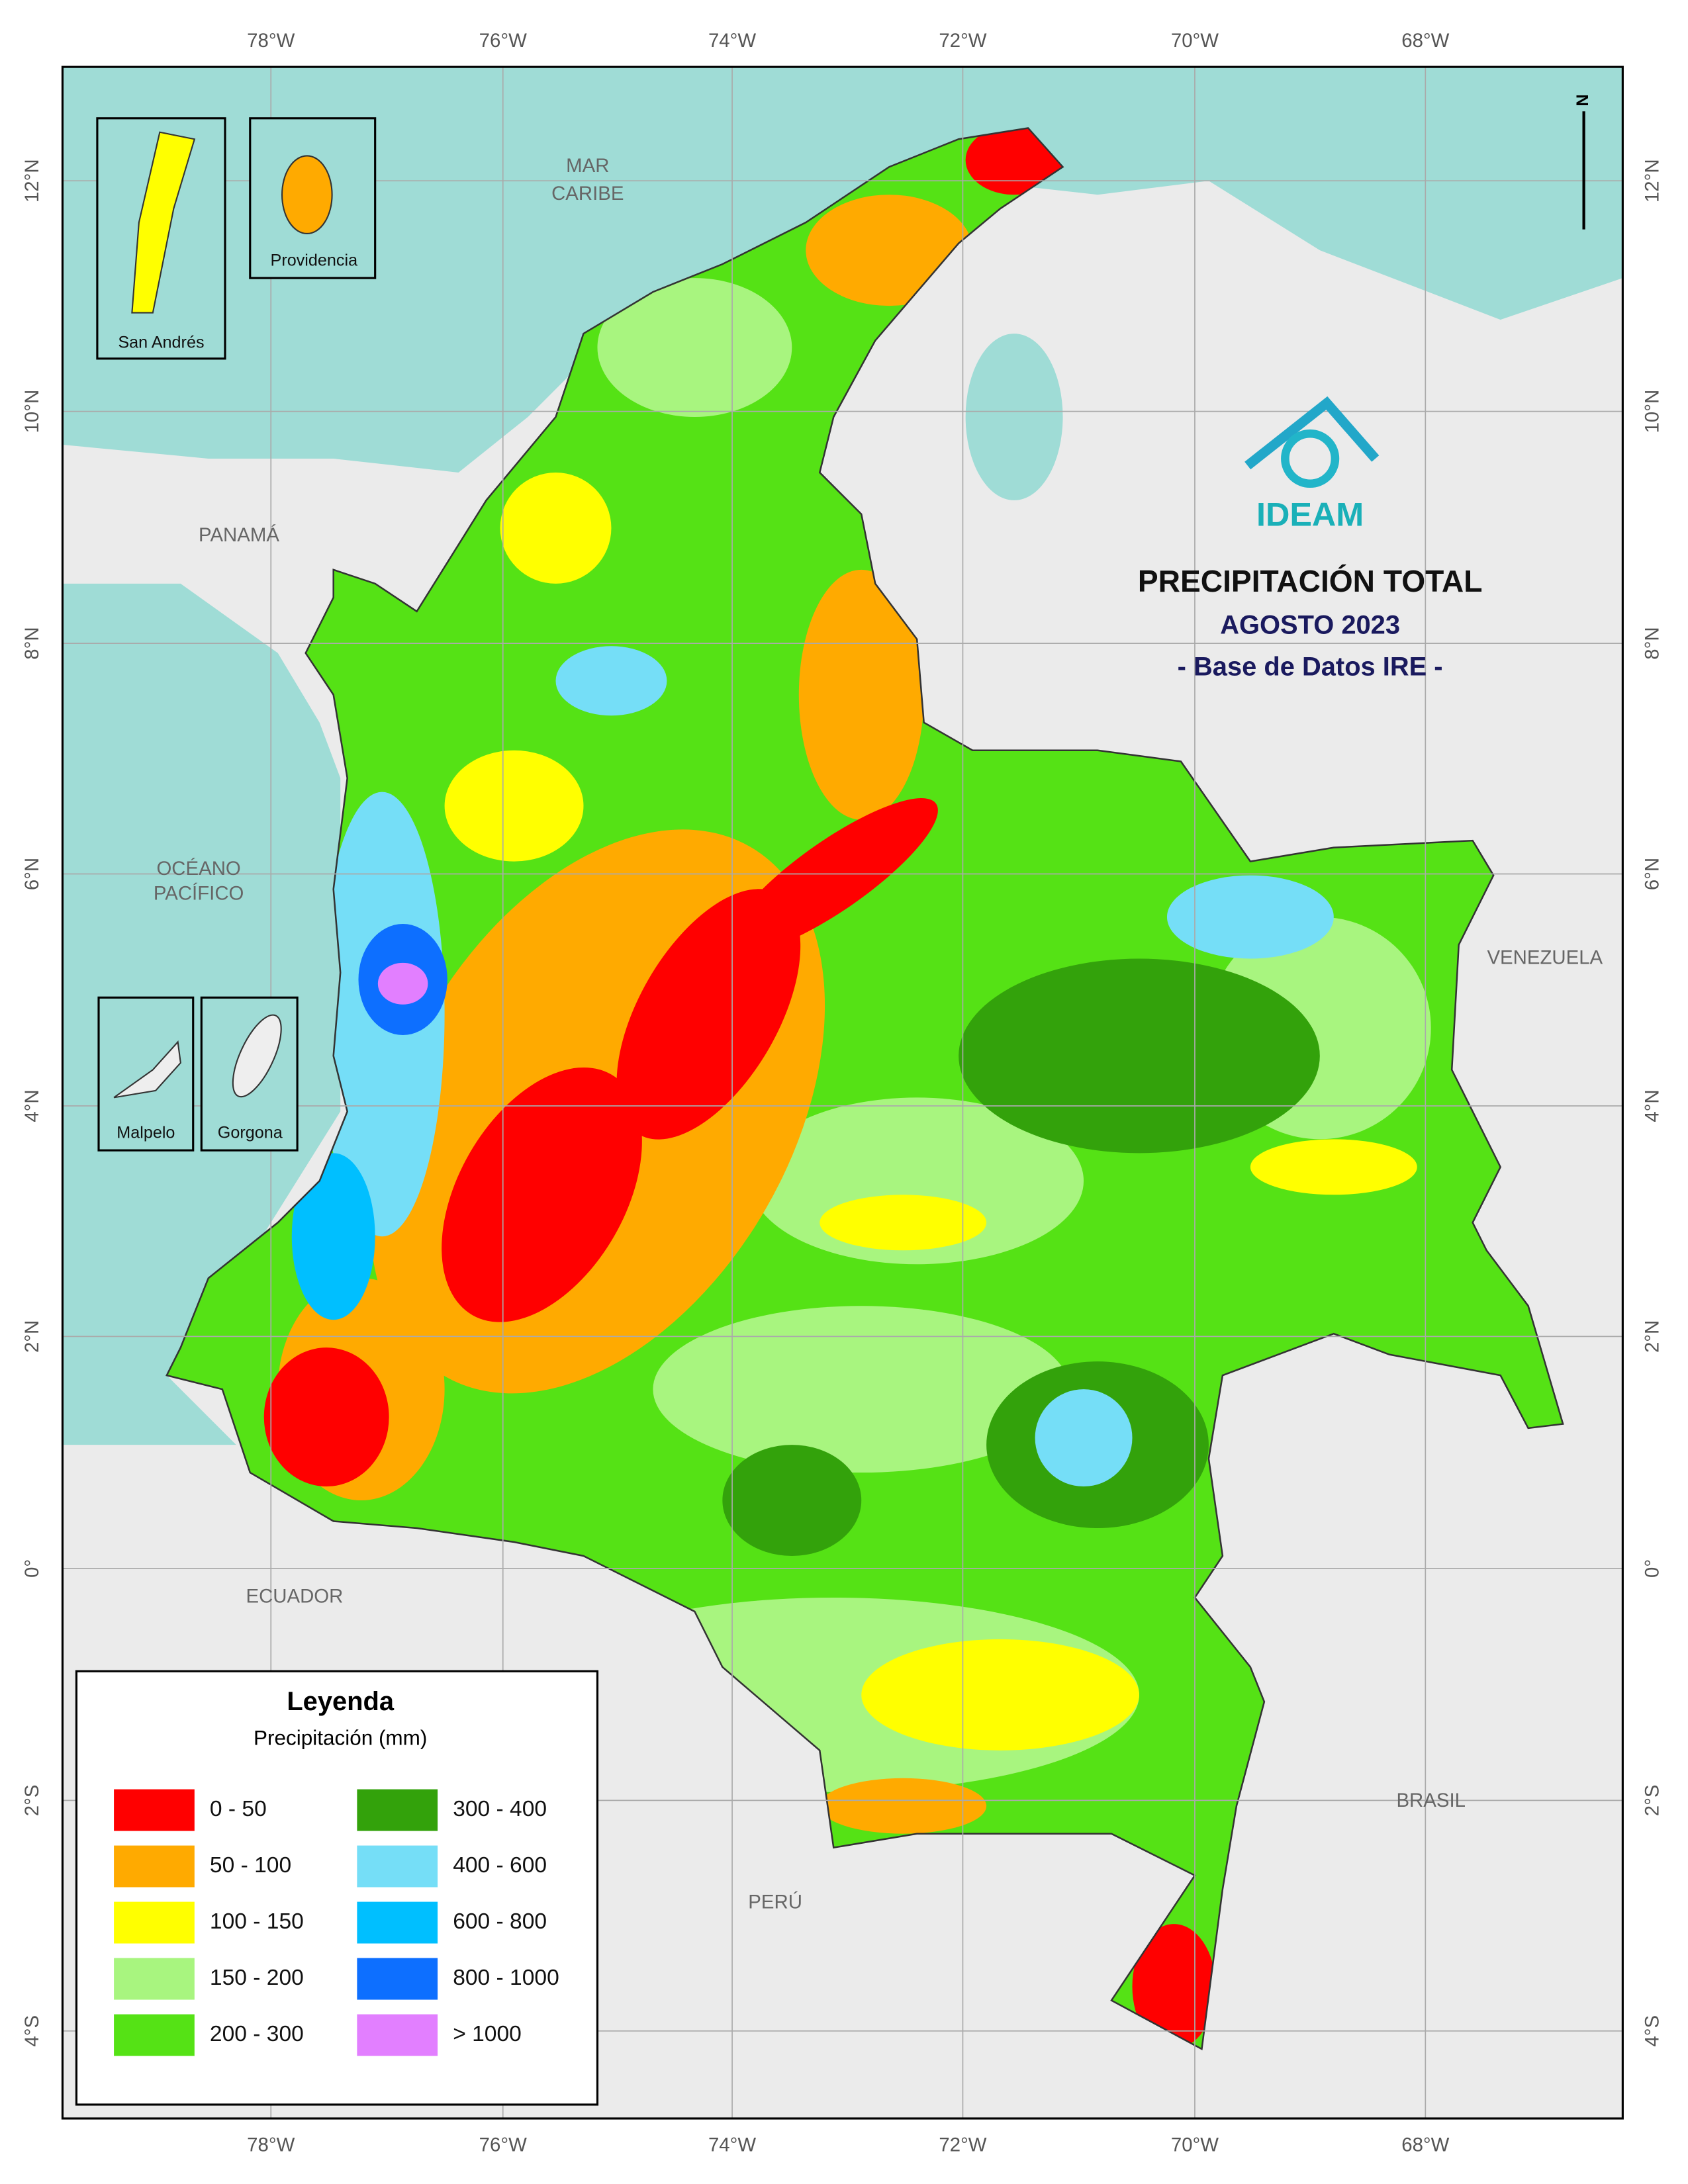 This screenshot has height=2184, width=1688. What do you see at coordinates (1310, 666) in the screenshot?
I see `source: - Base de Datos IRE -` at bounding box center [1310, 666].